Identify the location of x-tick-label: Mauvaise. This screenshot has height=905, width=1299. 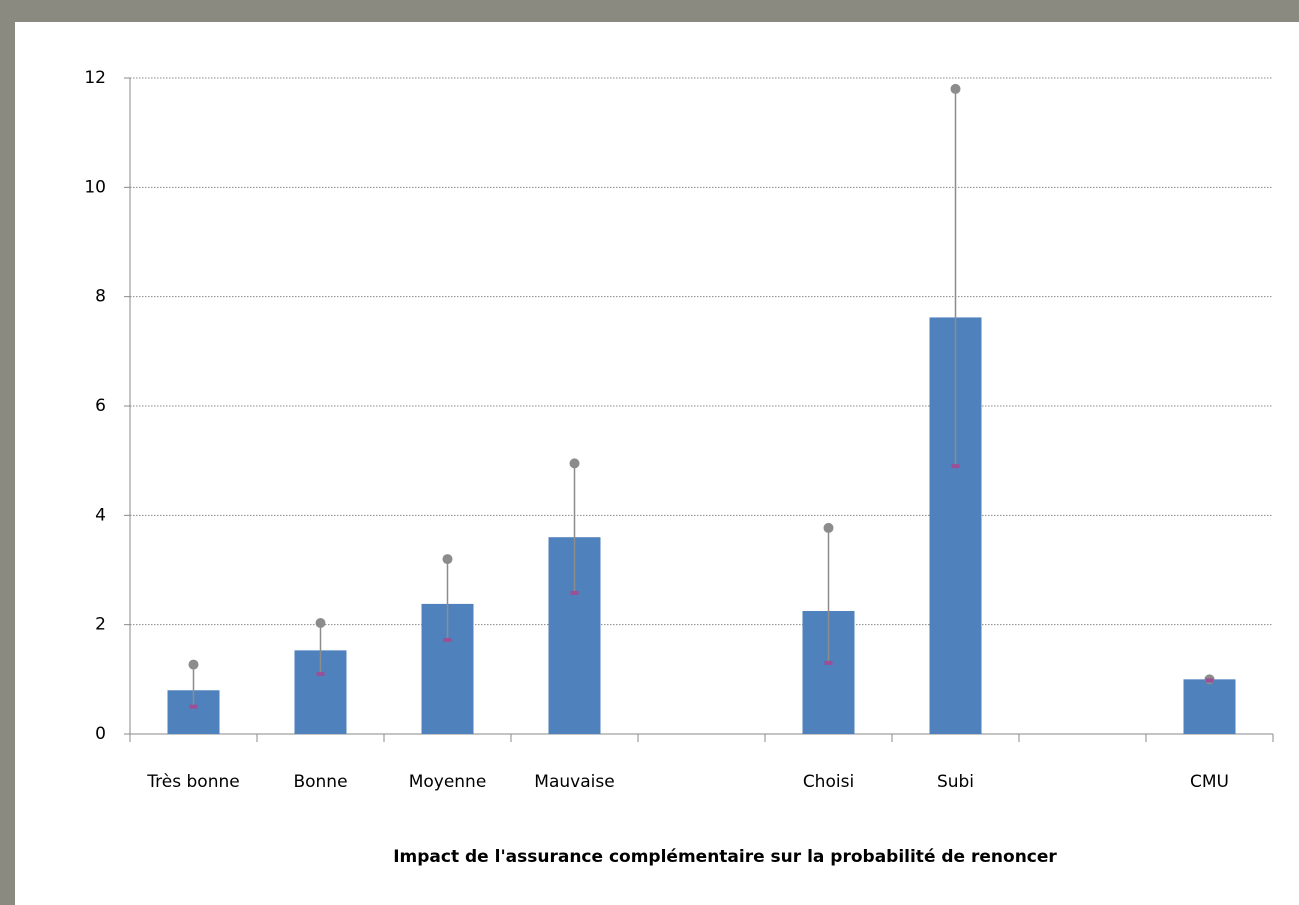
(574, 782).